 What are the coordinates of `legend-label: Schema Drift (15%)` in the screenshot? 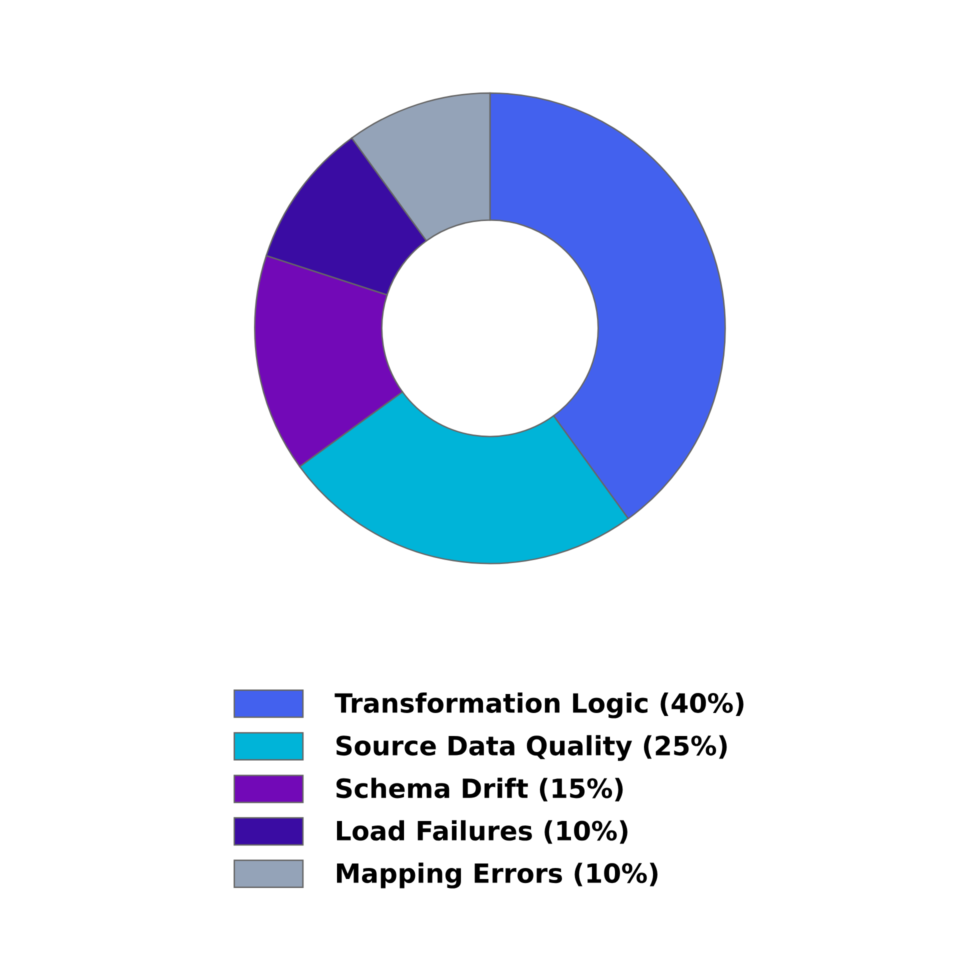 It's located at (479, 790).